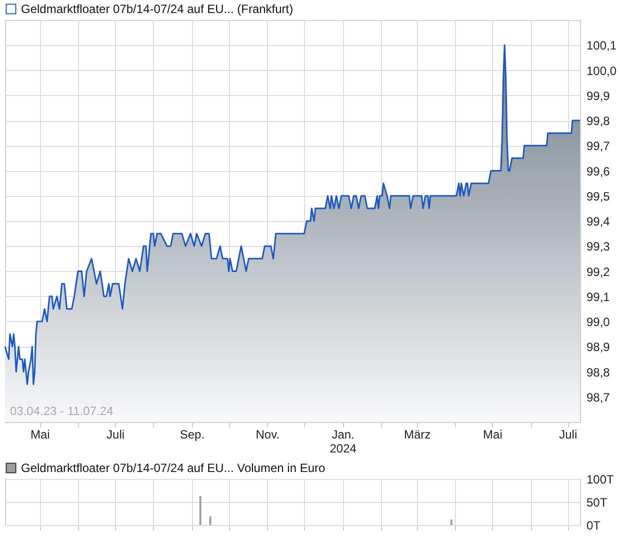 Image resolution: width=620 pixels, height=546 pixels. Describe the element at coordinates (597, 503) in the screenshot. I see `y-tick-label: 50T` at that location.